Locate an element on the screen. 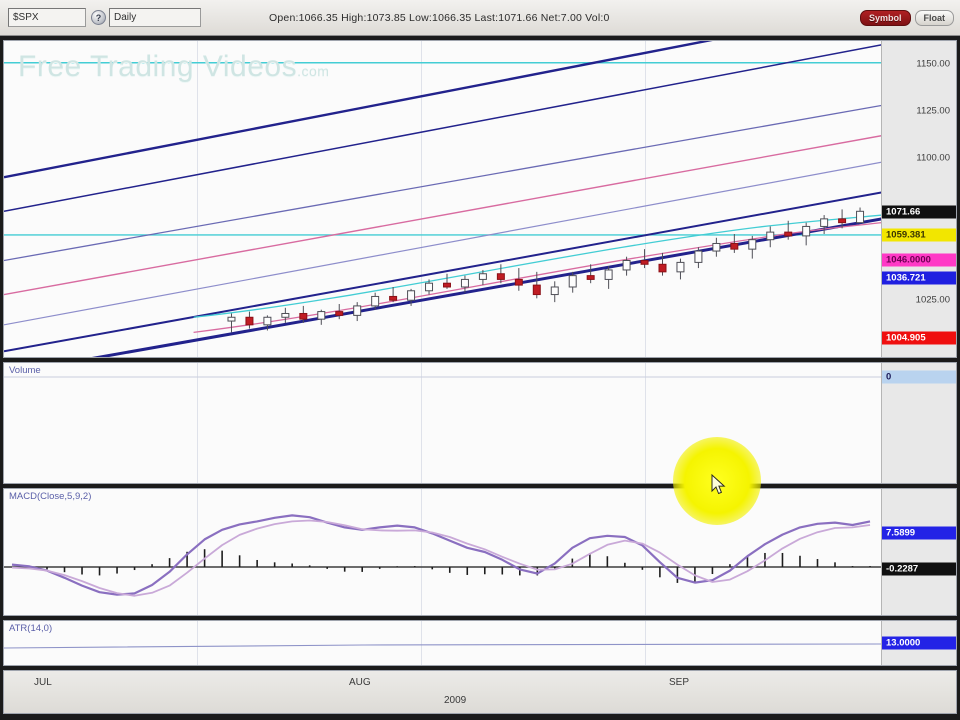 Image resolution: width=960 pixels, height=720 pixels. time-tick: JUL is located at coordinates (43, 682).